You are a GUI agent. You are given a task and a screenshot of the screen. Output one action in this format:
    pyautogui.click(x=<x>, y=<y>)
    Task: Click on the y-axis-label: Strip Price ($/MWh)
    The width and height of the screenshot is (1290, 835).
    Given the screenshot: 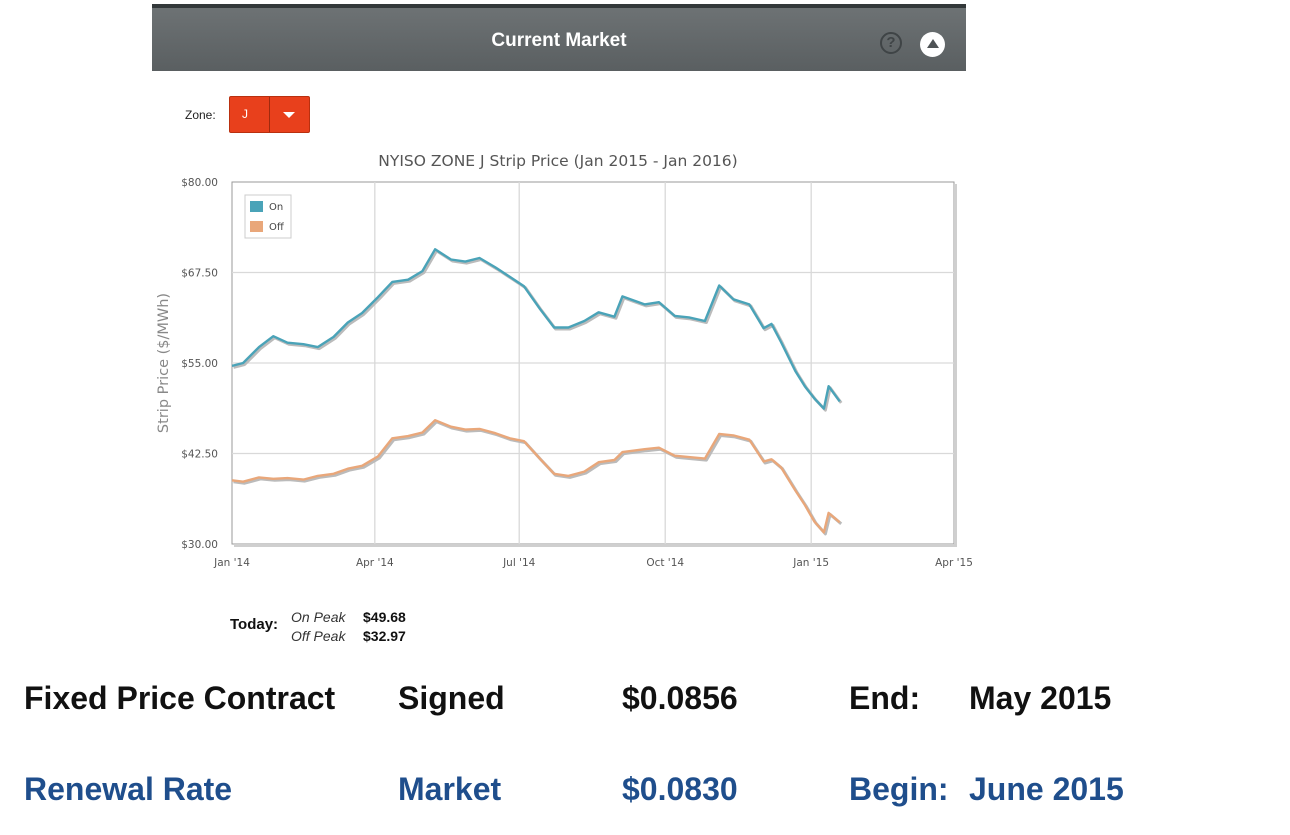 What is the action you would take?
    pyautogui.click(x=164, y=363)
    